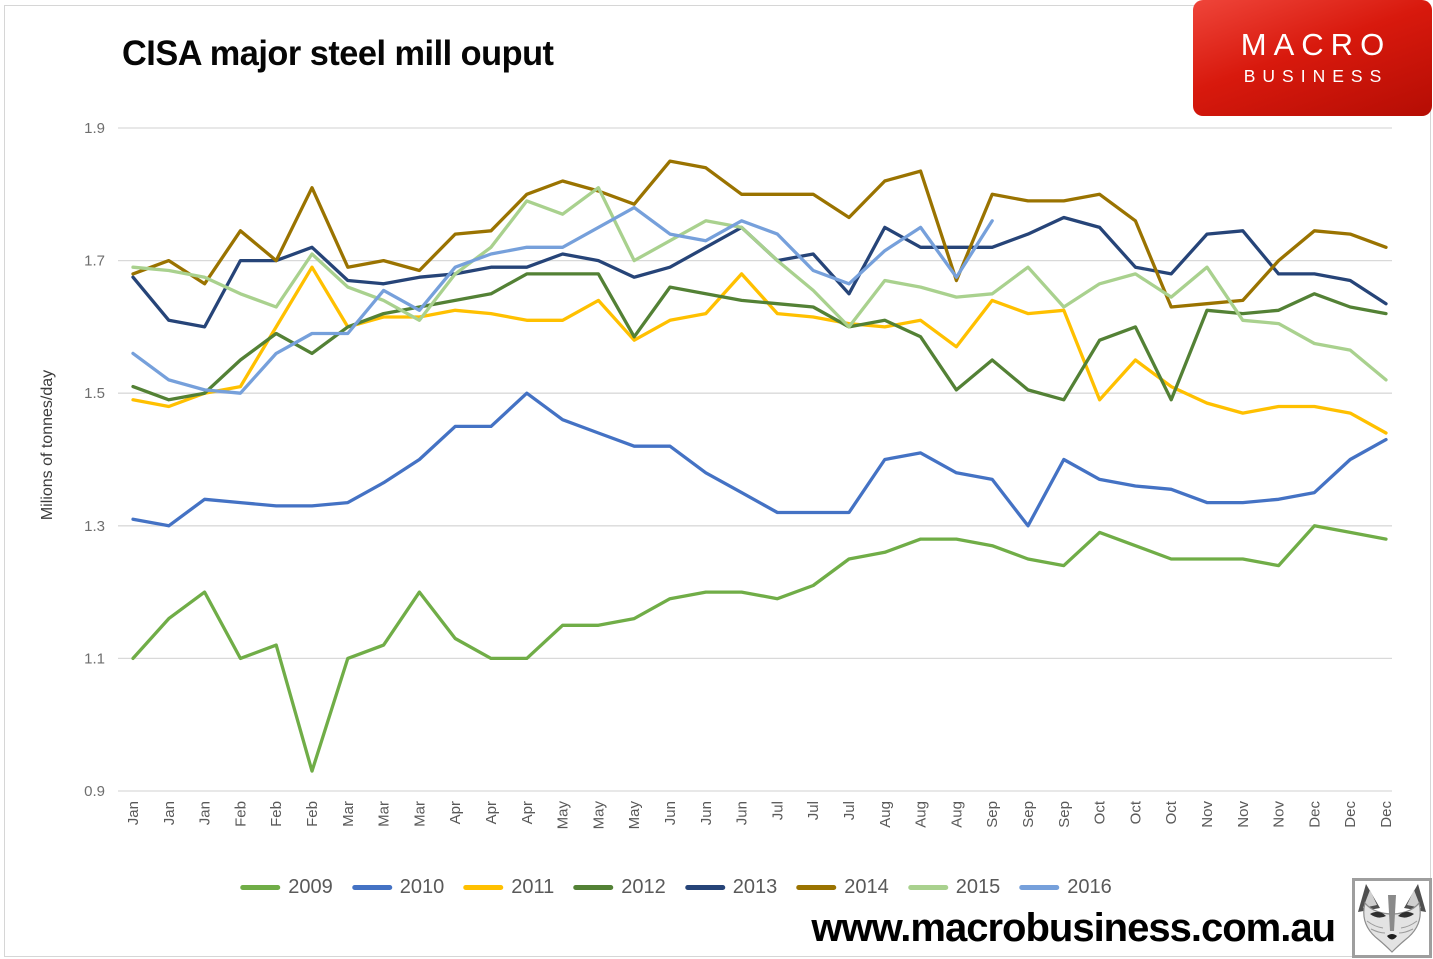 This screenshot has width=1433, height=959. Describe the element at coordinates (398, 887) in the screenshot. I see `legend-item-2010: 2010` at that location.